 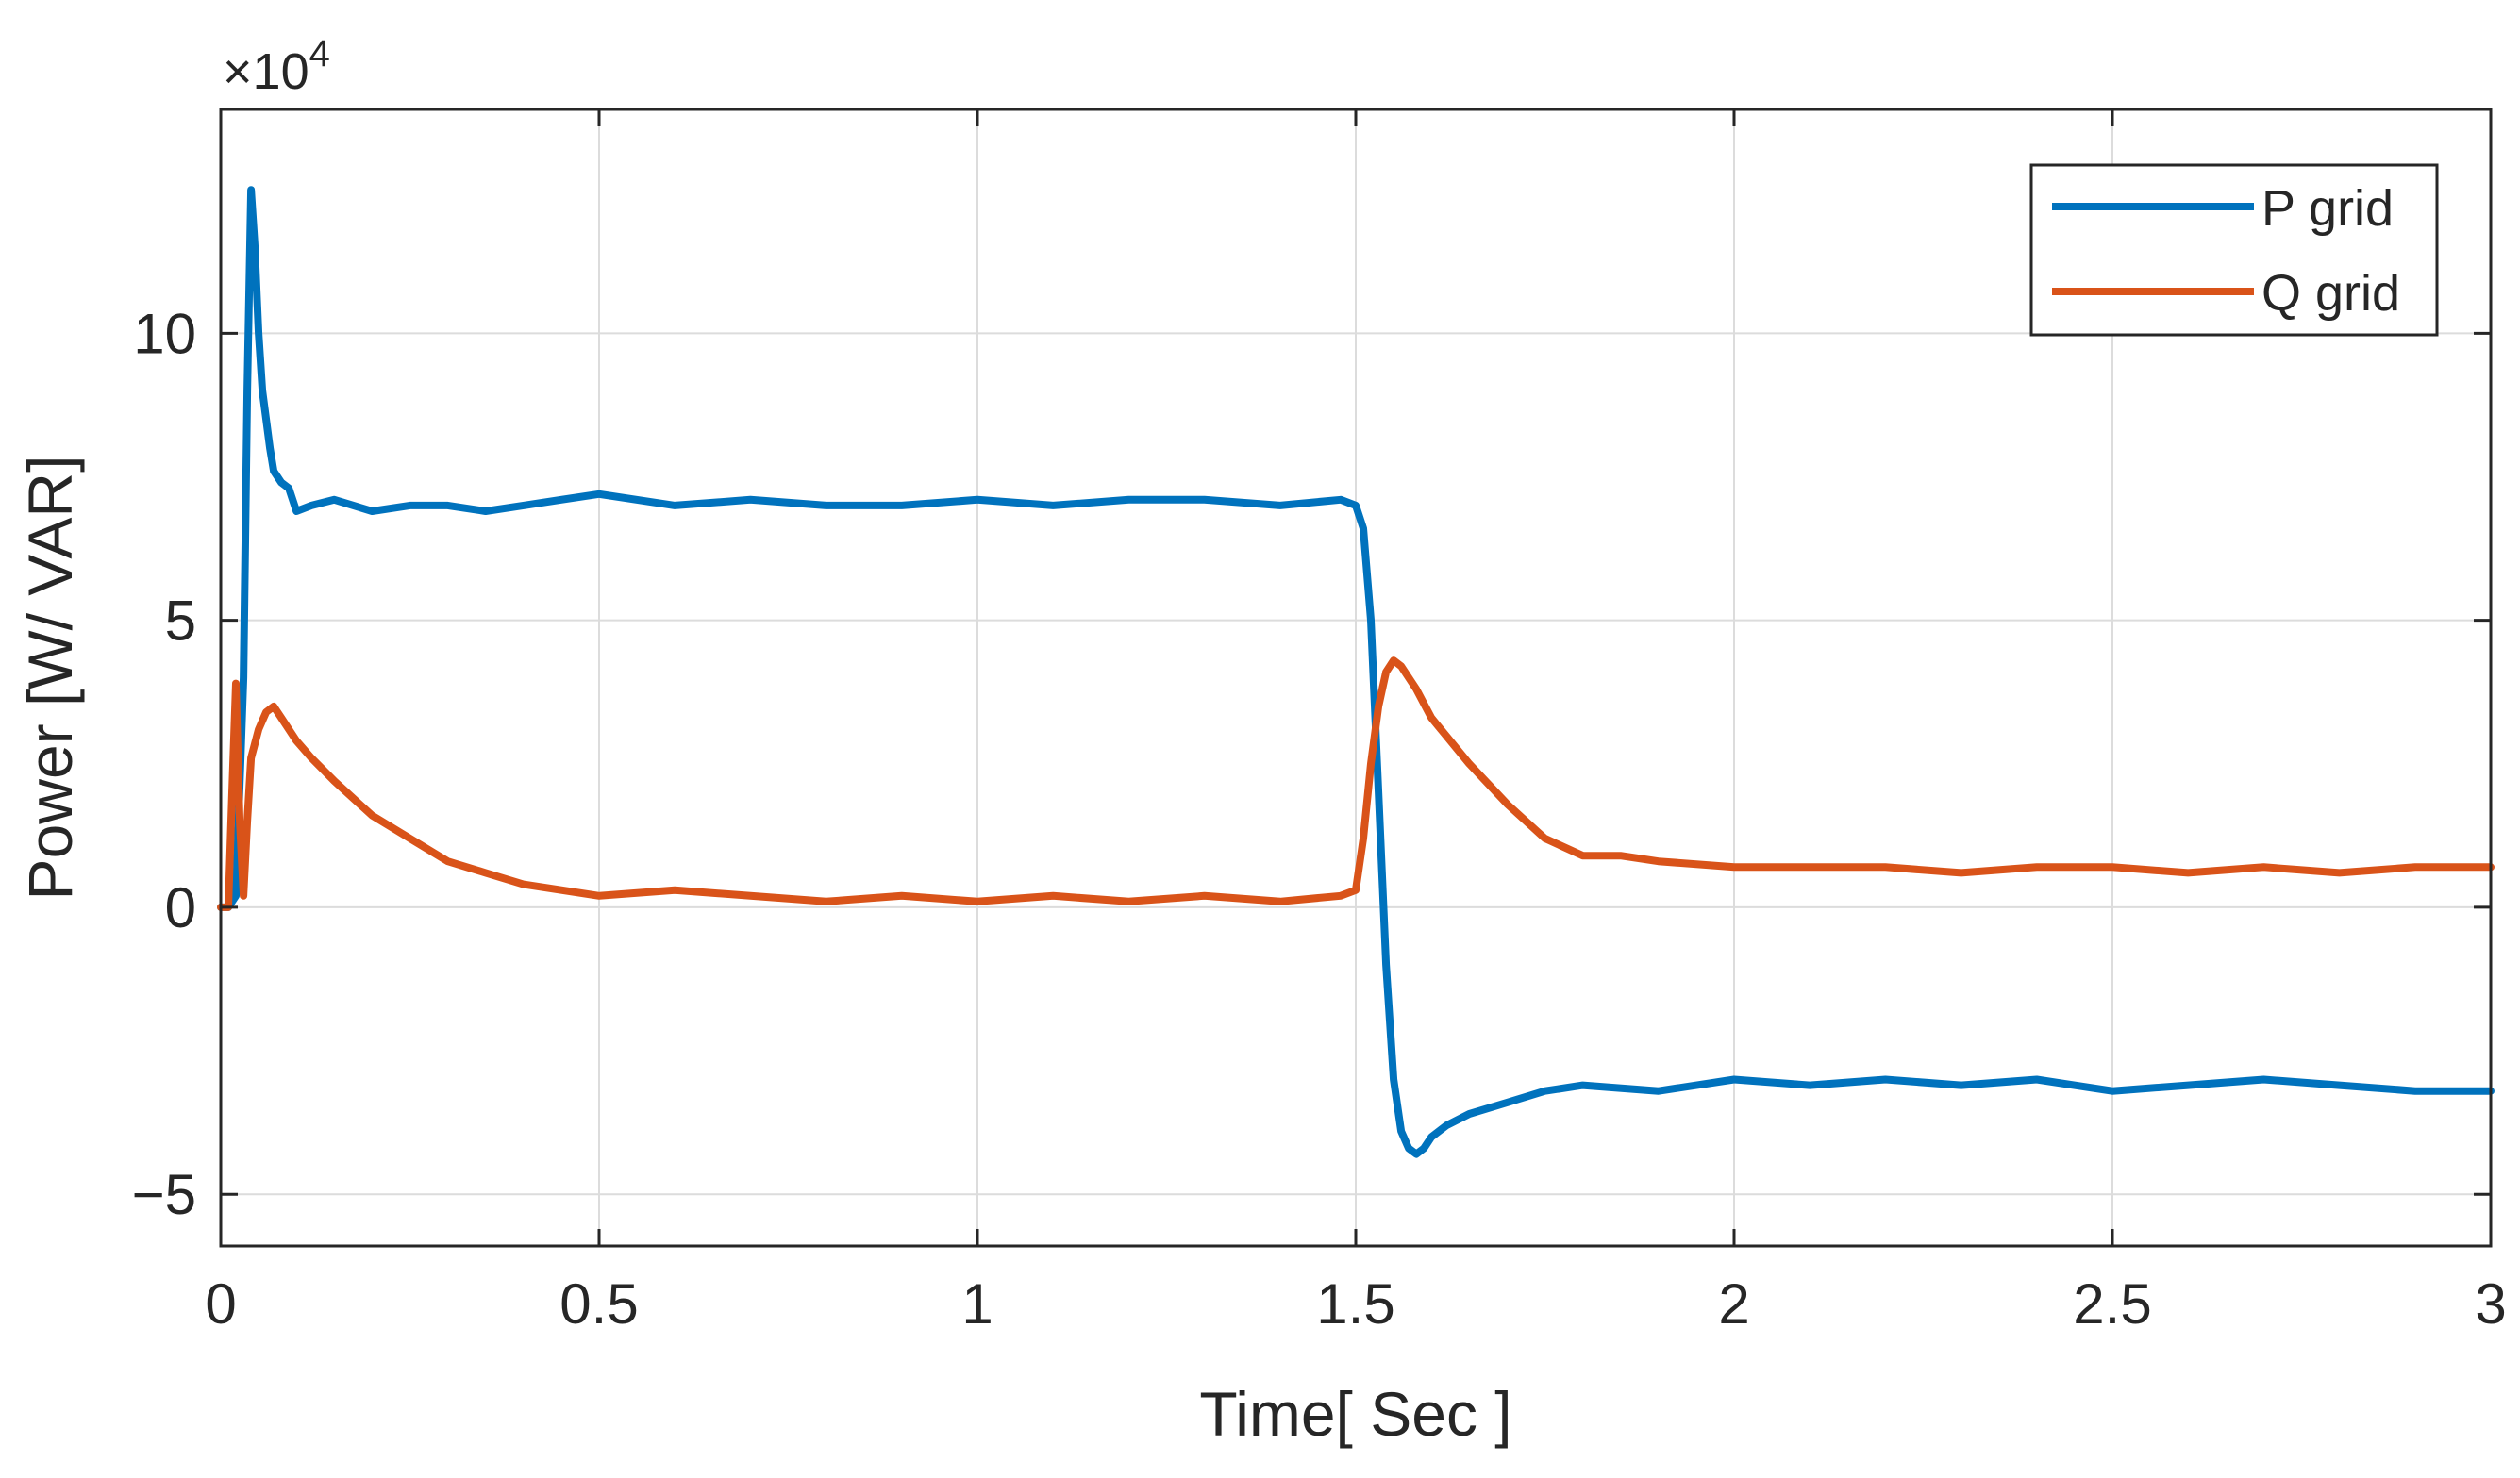 I want to click on y-exponent-label: ×10⁴, so click(x=276, y=66).